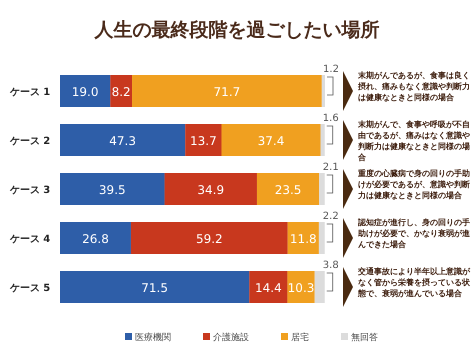  Describe the element at coordinates (29, 141) in the screenshot. I see `y-tick-label: ケース 2` at that location.